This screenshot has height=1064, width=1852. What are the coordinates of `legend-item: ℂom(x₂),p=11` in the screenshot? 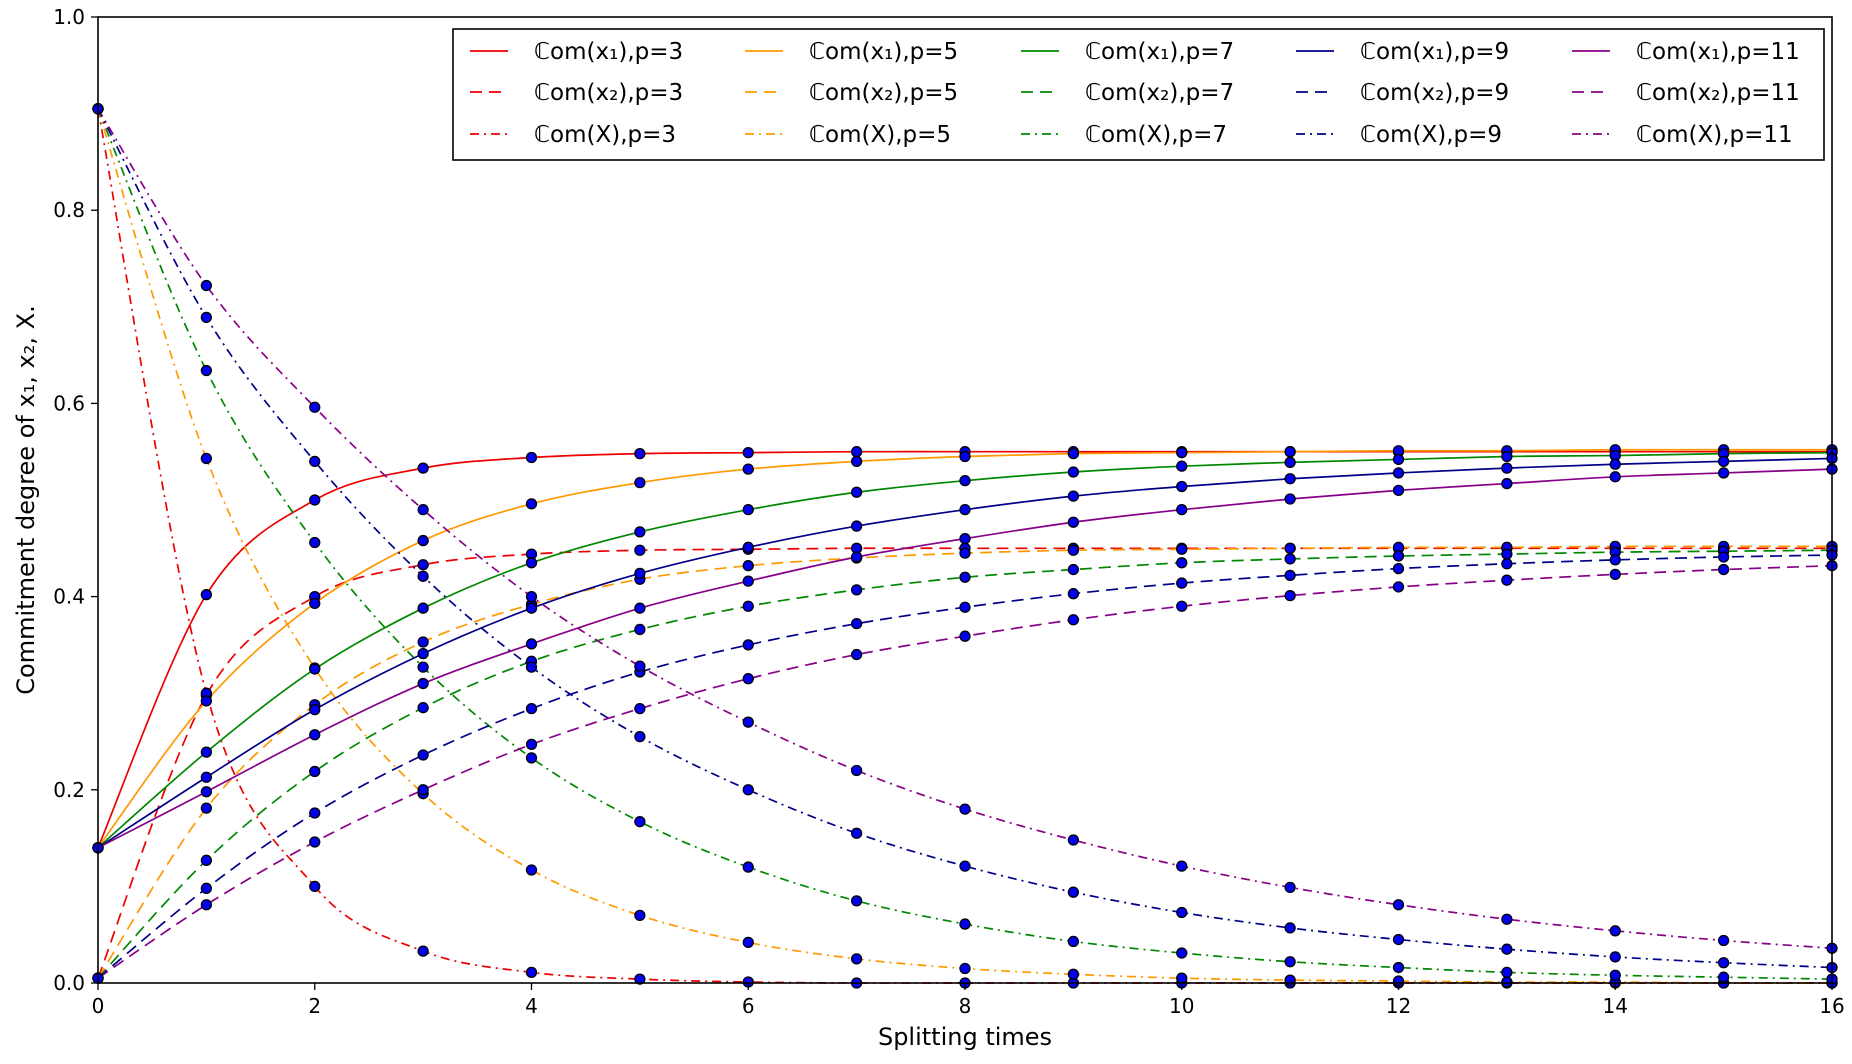 It's located at (1686, 93).